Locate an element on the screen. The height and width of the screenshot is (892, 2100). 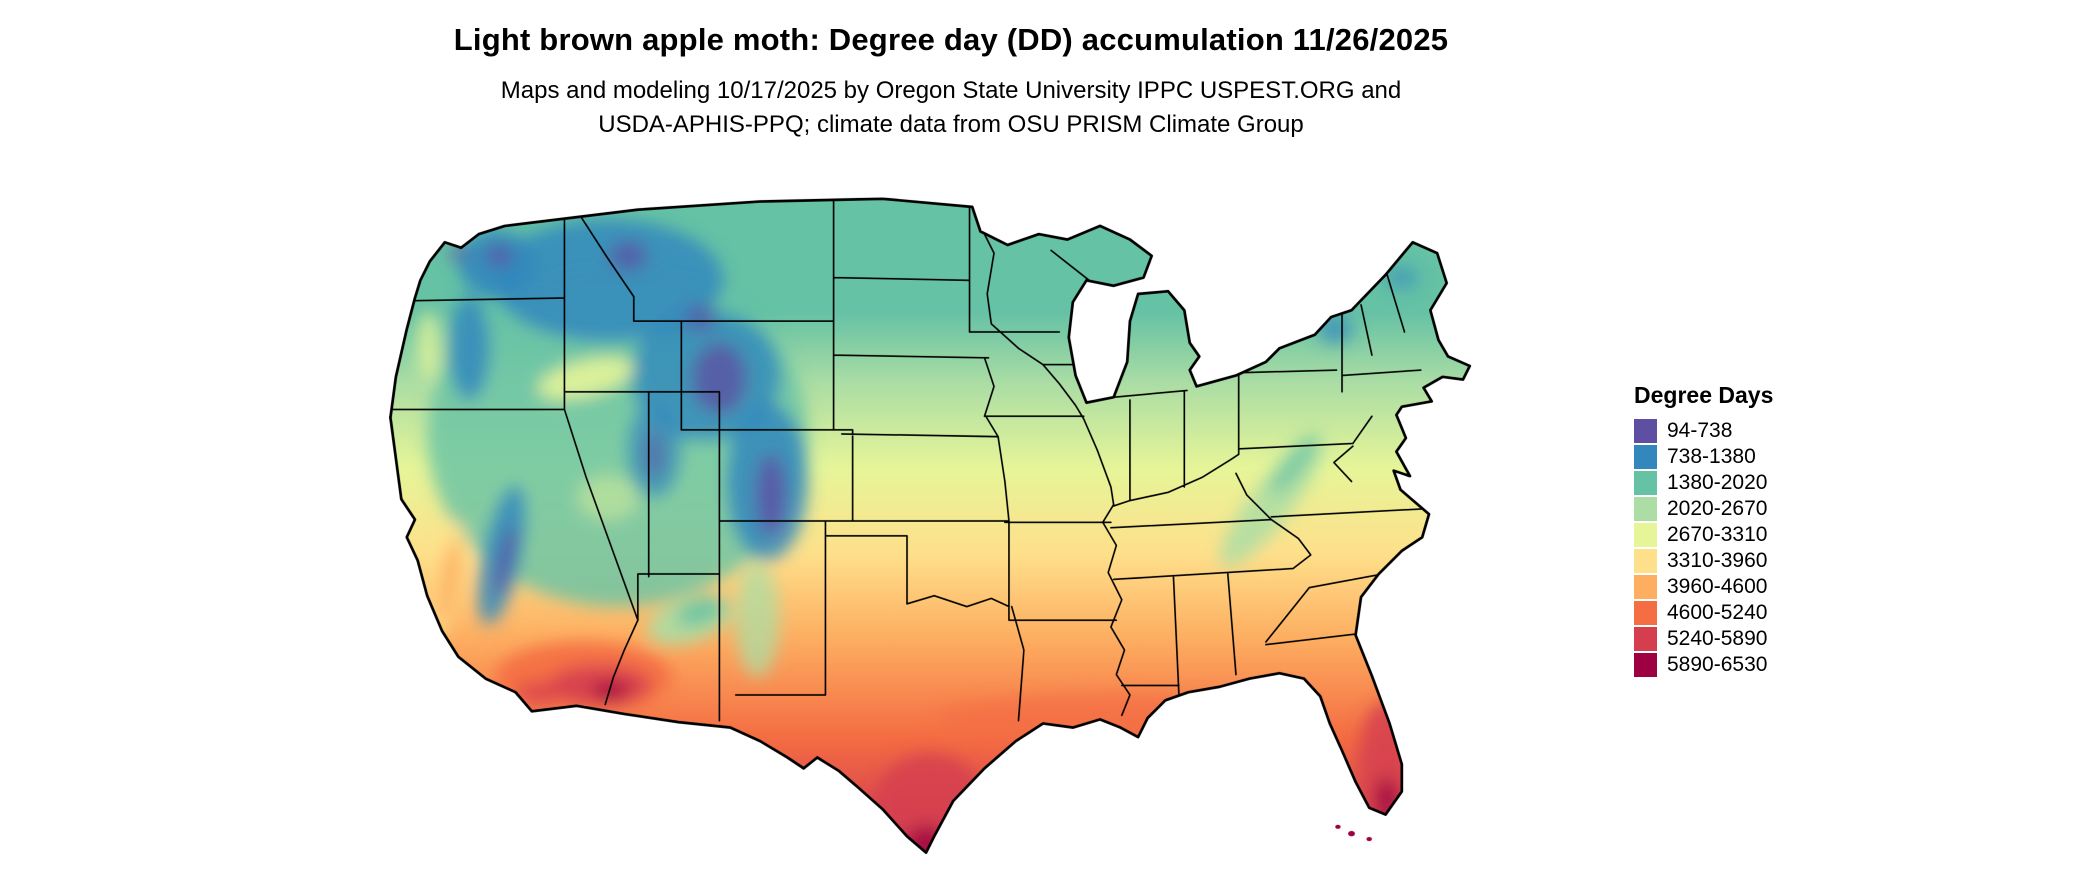
blob-willamette-valley-green is located at coordinates (428, 345).